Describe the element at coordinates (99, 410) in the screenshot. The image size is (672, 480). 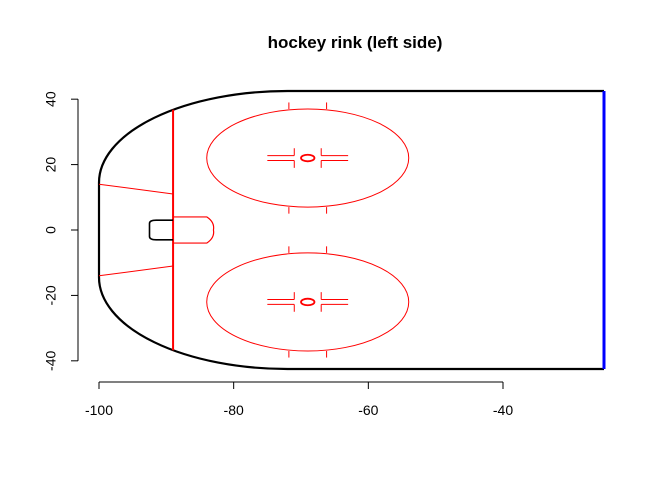
I see `x-tick-label: -100` at that location.